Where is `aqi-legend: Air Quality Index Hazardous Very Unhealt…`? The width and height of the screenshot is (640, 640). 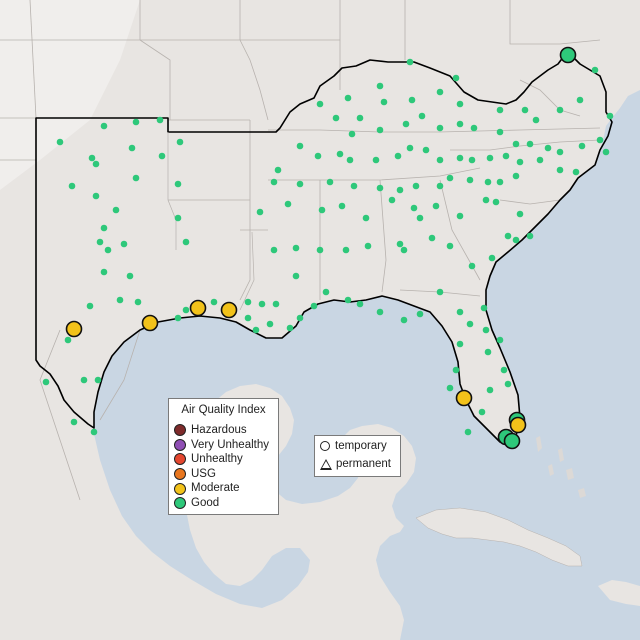
aqi-legend: Air Quality Index Hazardous Very Unhealt… is located at coordinates (223, 456).